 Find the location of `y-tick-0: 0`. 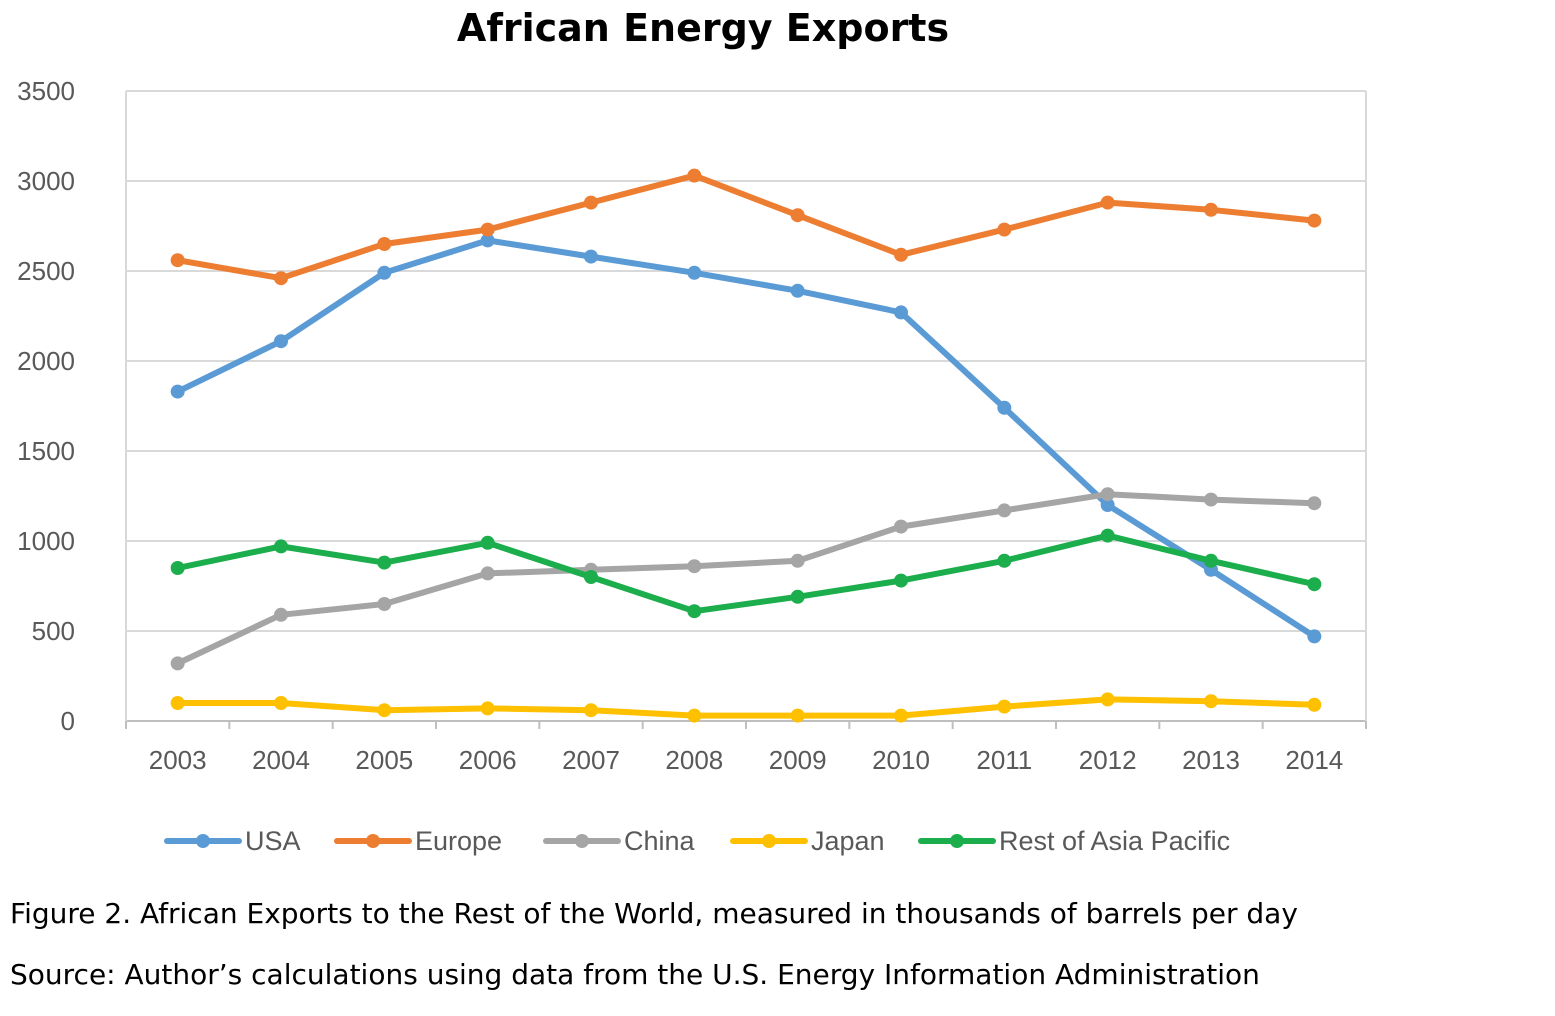

y-tick-0: 0 is located at coordinates (68, 721).